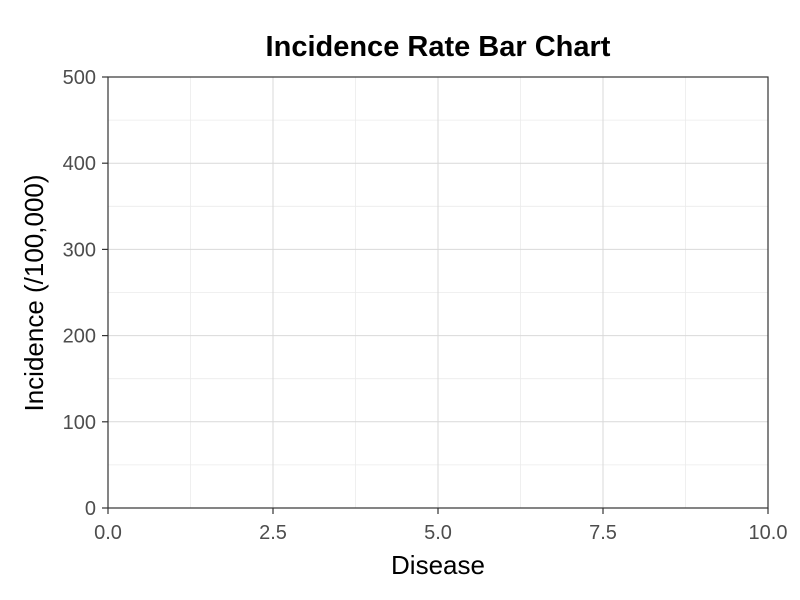 This screenshot has width=800, height=600. Describe the element at coordinates (79, 78) in the screenshot. I see `y-tick-label: 500` at that location.